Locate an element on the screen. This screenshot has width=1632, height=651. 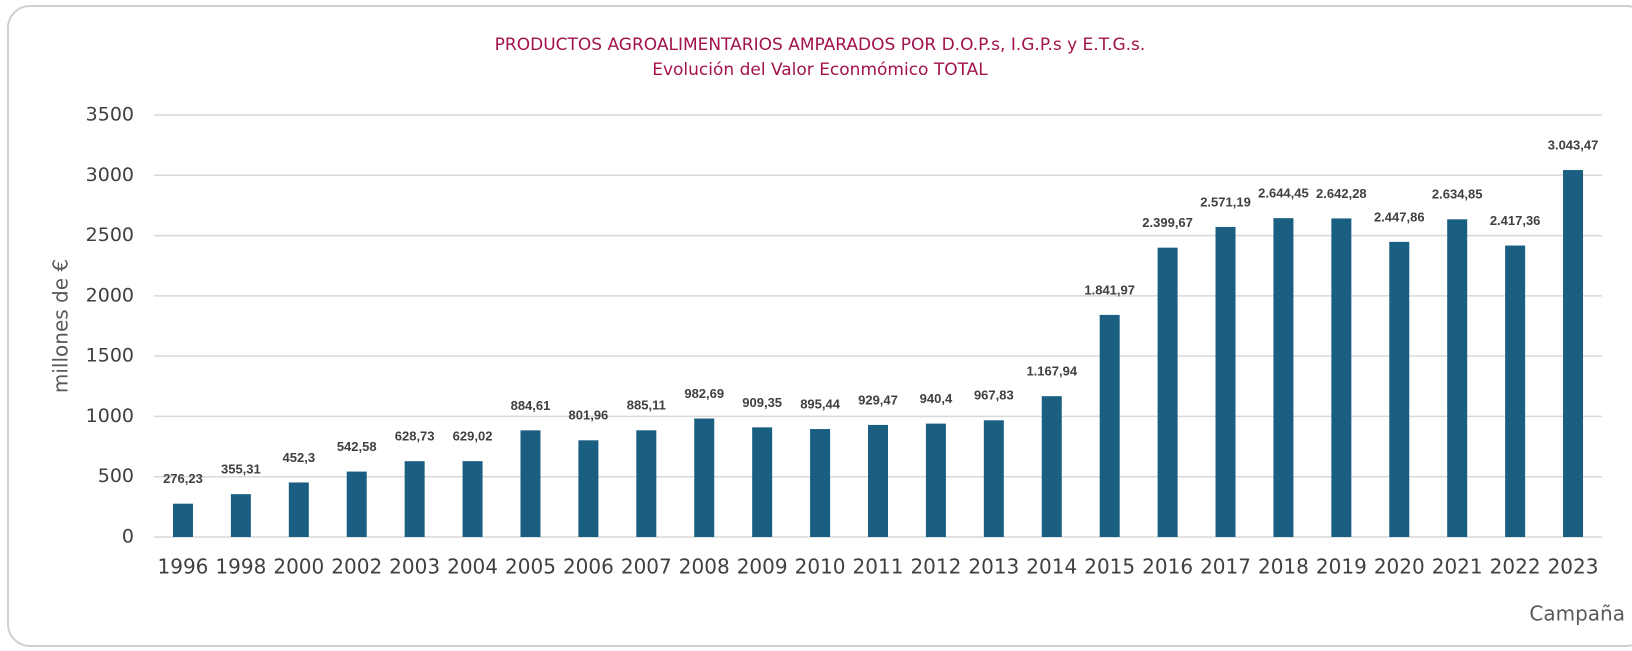
x-tick-label: 2012 is located at coordinates (935, 567).